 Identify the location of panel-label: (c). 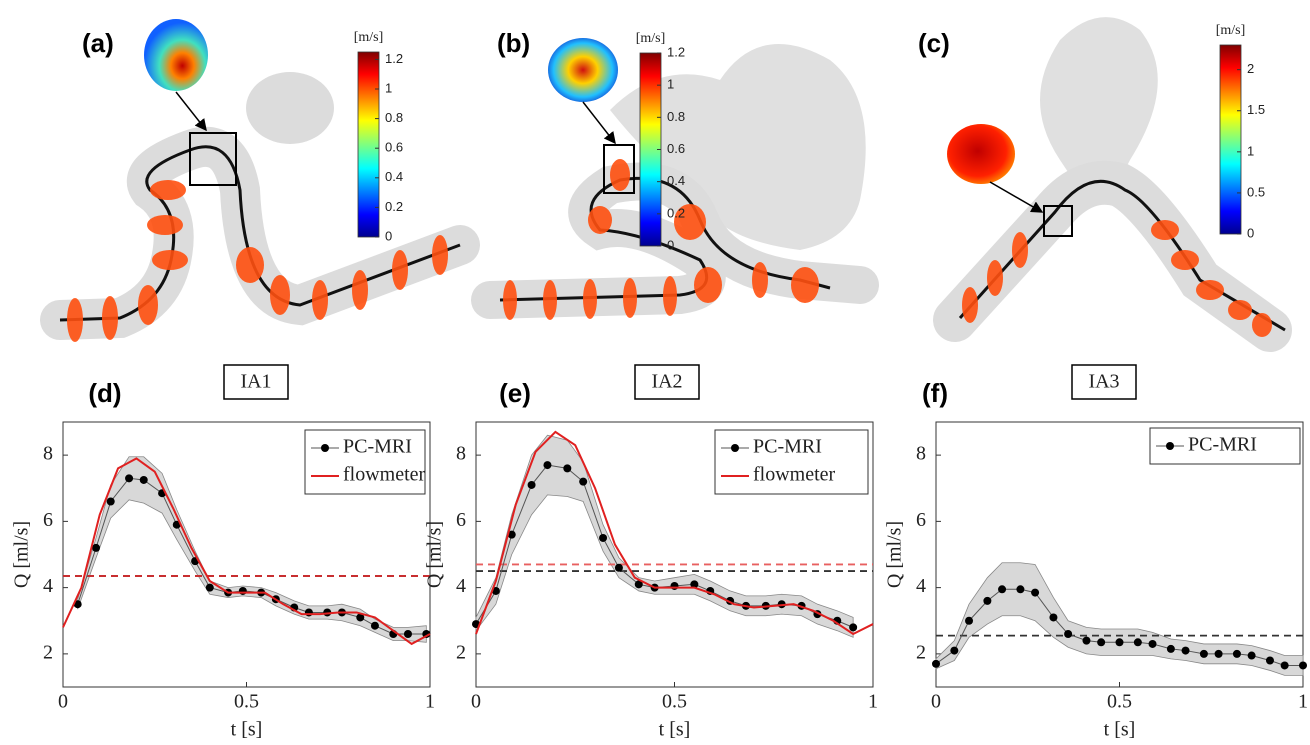
(934, 43).